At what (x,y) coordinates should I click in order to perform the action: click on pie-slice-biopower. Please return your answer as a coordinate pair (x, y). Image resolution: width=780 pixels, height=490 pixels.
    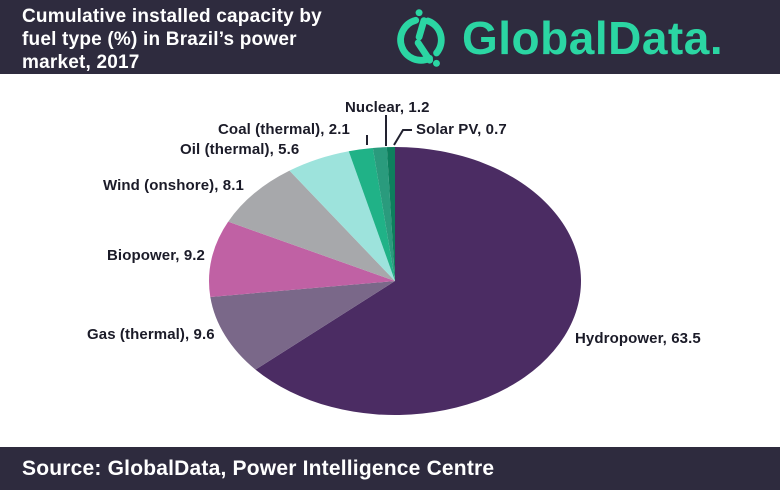
    Looking at the image, I should click on (301, 259).